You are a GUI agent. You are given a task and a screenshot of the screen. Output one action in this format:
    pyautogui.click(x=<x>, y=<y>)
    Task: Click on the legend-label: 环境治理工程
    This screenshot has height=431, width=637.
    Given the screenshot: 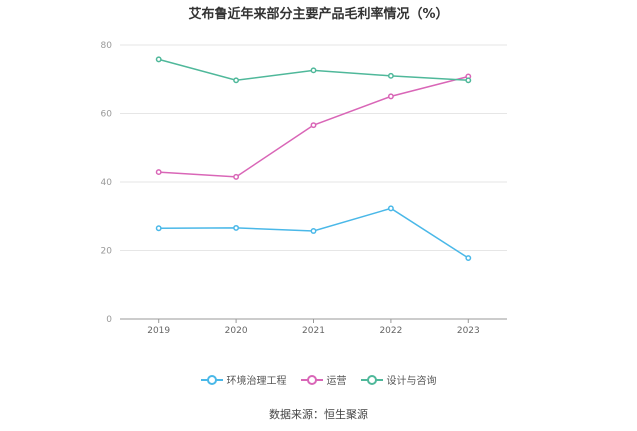 What is the action you would take?
    pyautogui.click(x=256, y=381)
    